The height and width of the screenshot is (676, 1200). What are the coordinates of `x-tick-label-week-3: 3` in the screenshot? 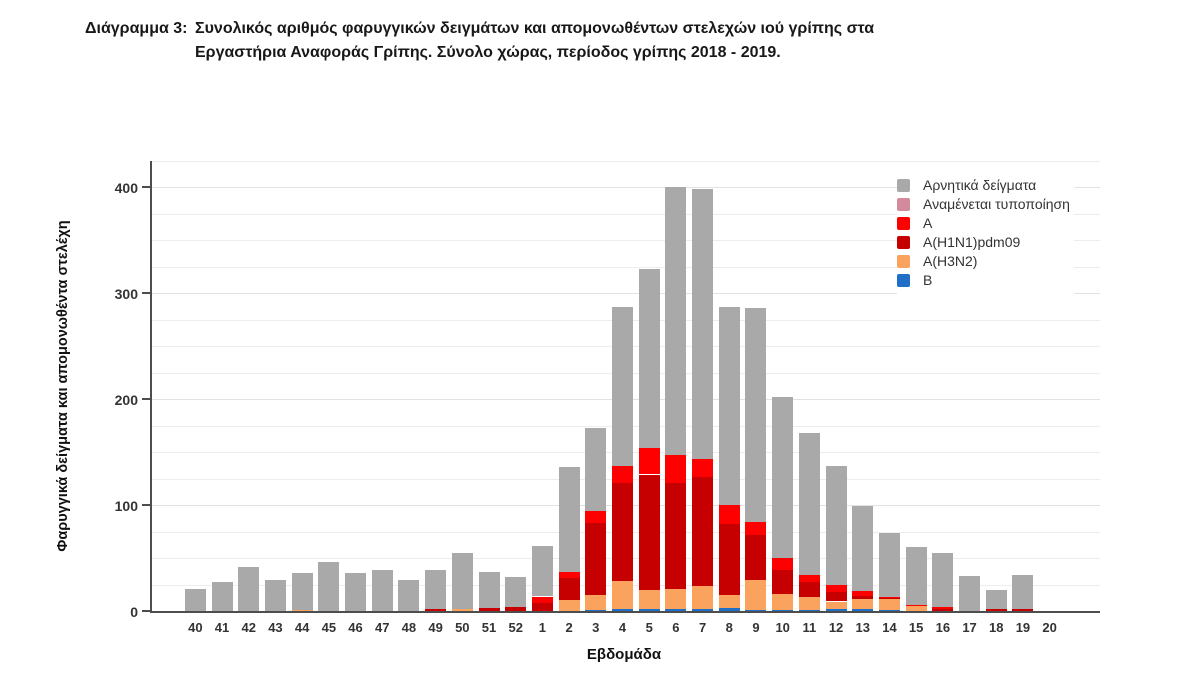 It's located at (596, 627).